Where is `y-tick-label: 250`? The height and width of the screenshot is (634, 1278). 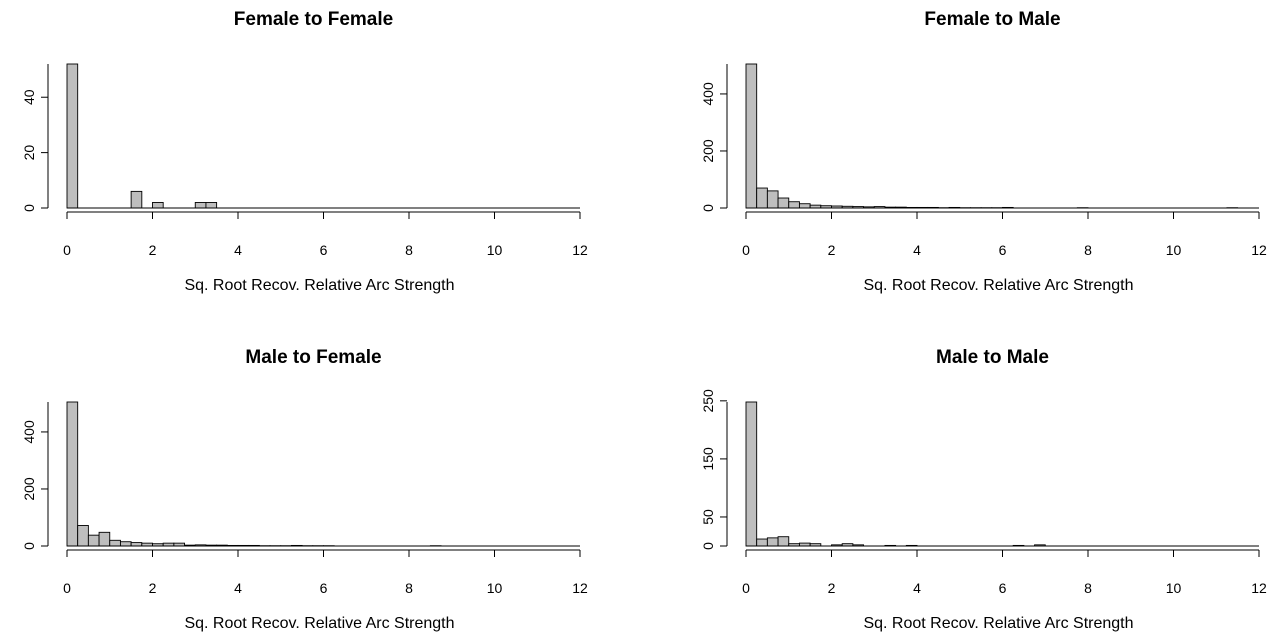
y-tick-label: 250 is located at coordinates (708, 401).